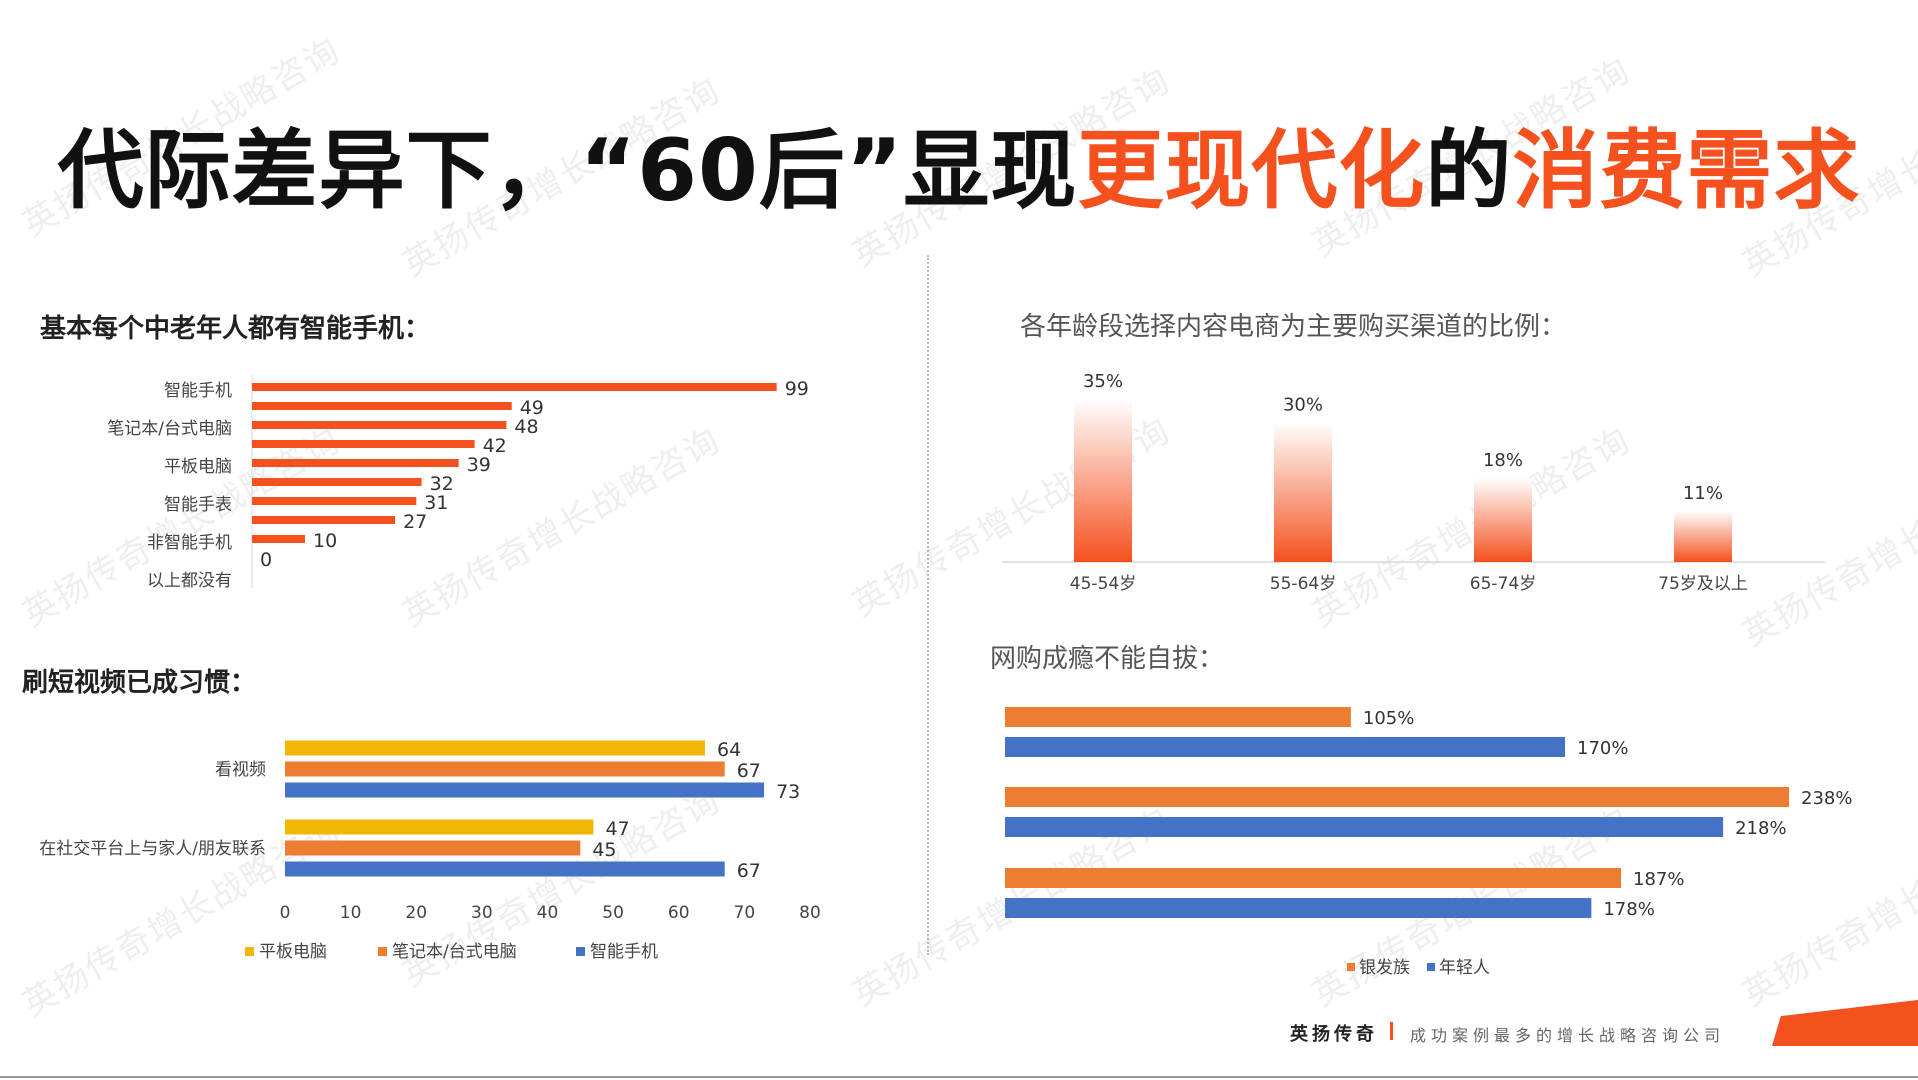 The width and height of the screenshot is (1918, 1080). I want to click on data-label-3: 11%, so click(1703, 493).